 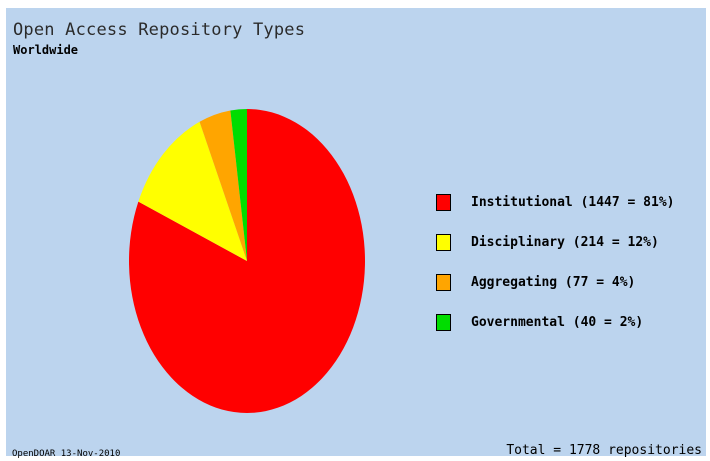 I want to click on chart-title: Open Access Repository Types, so click(x=159, y=30).